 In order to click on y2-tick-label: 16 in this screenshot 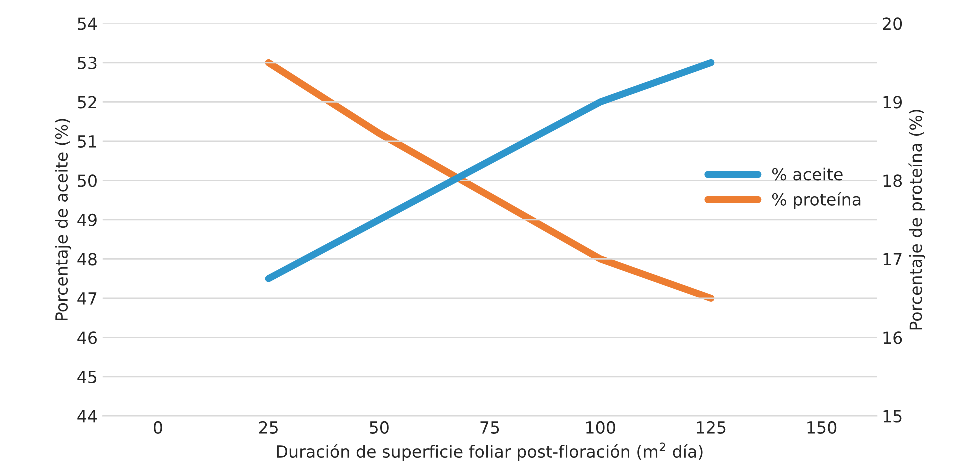, I will do `click(893, 338)`.